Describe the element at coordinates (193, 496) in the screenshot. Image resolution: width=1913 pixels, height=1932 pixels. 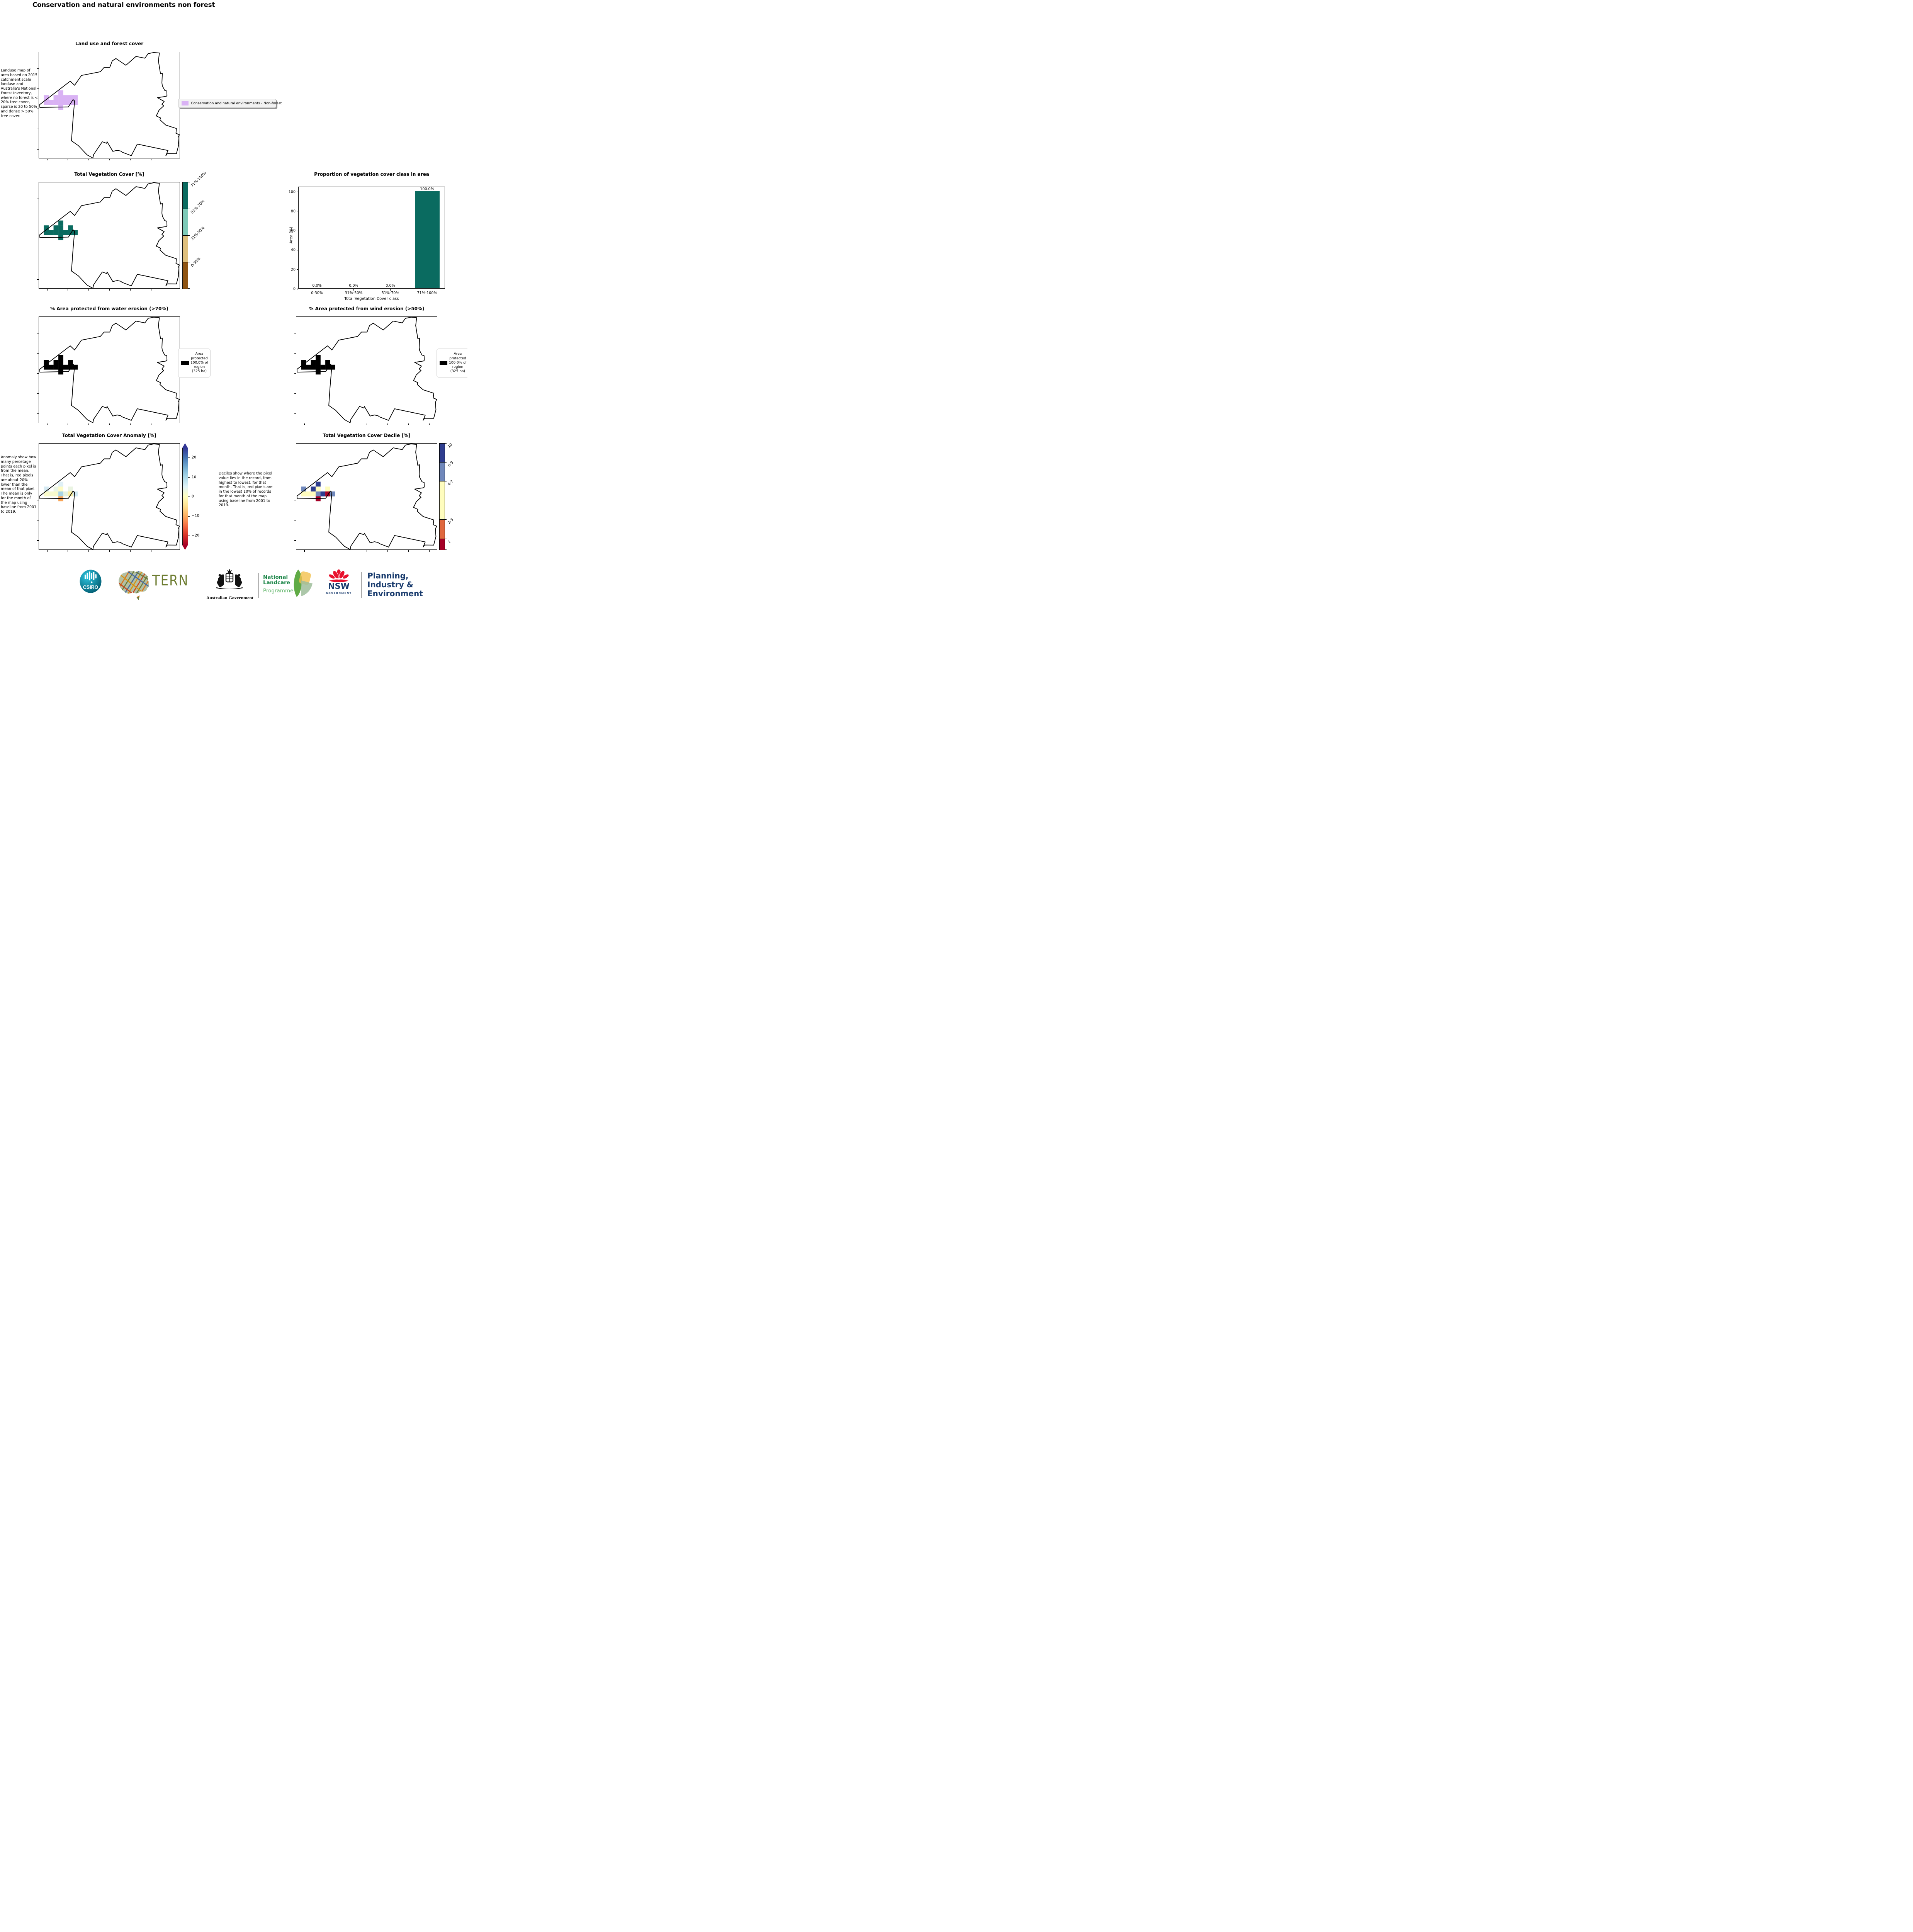
I see `colorbar-tick-label: 0` at that location.